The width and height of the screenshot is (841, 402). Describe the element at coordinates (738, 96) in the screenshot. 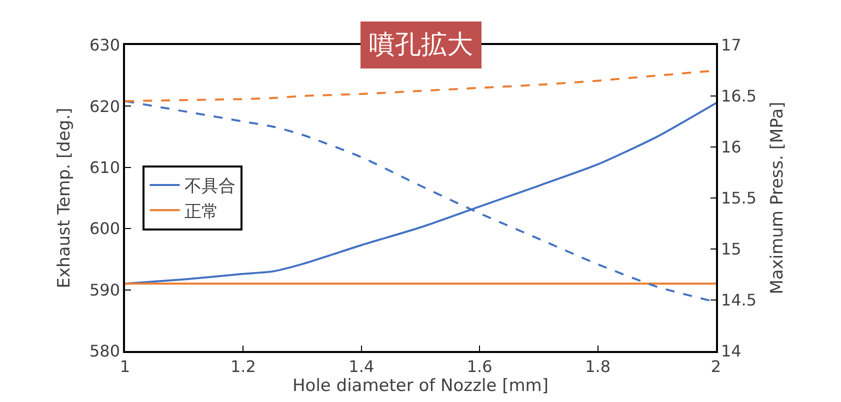

I see `y2-tick-label: 16.5` at that location.